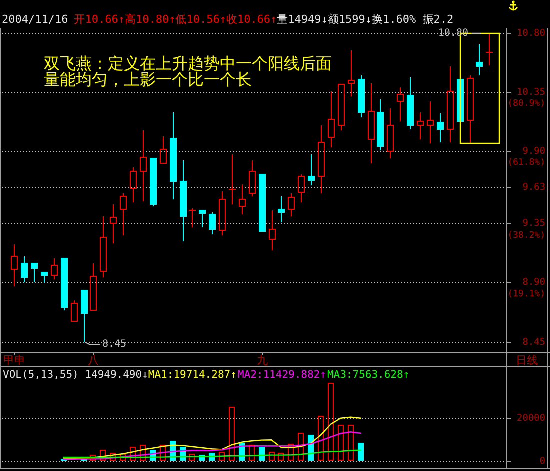 The width and height of the screenshot is (550, 471). What do you see at coordinates (531, 33) in the screenshot?
I see `y-tick-label: 10.80` at bounding box center [531, 33].